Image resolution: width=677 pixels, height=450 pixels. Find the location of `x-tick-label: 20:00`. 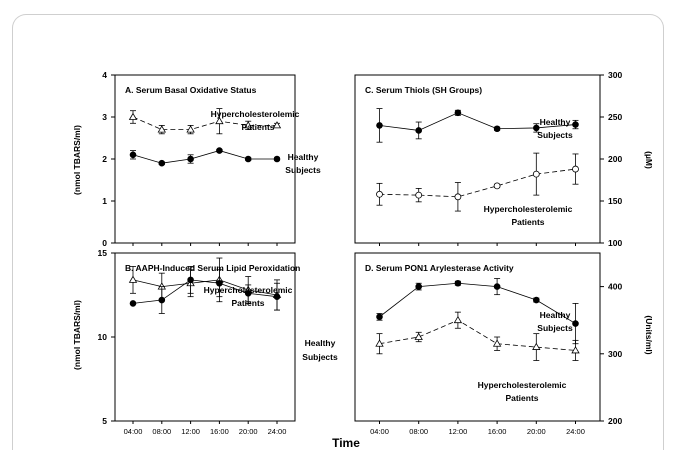

x-tick-label: 20:00 is located at coordinates (248, 431).